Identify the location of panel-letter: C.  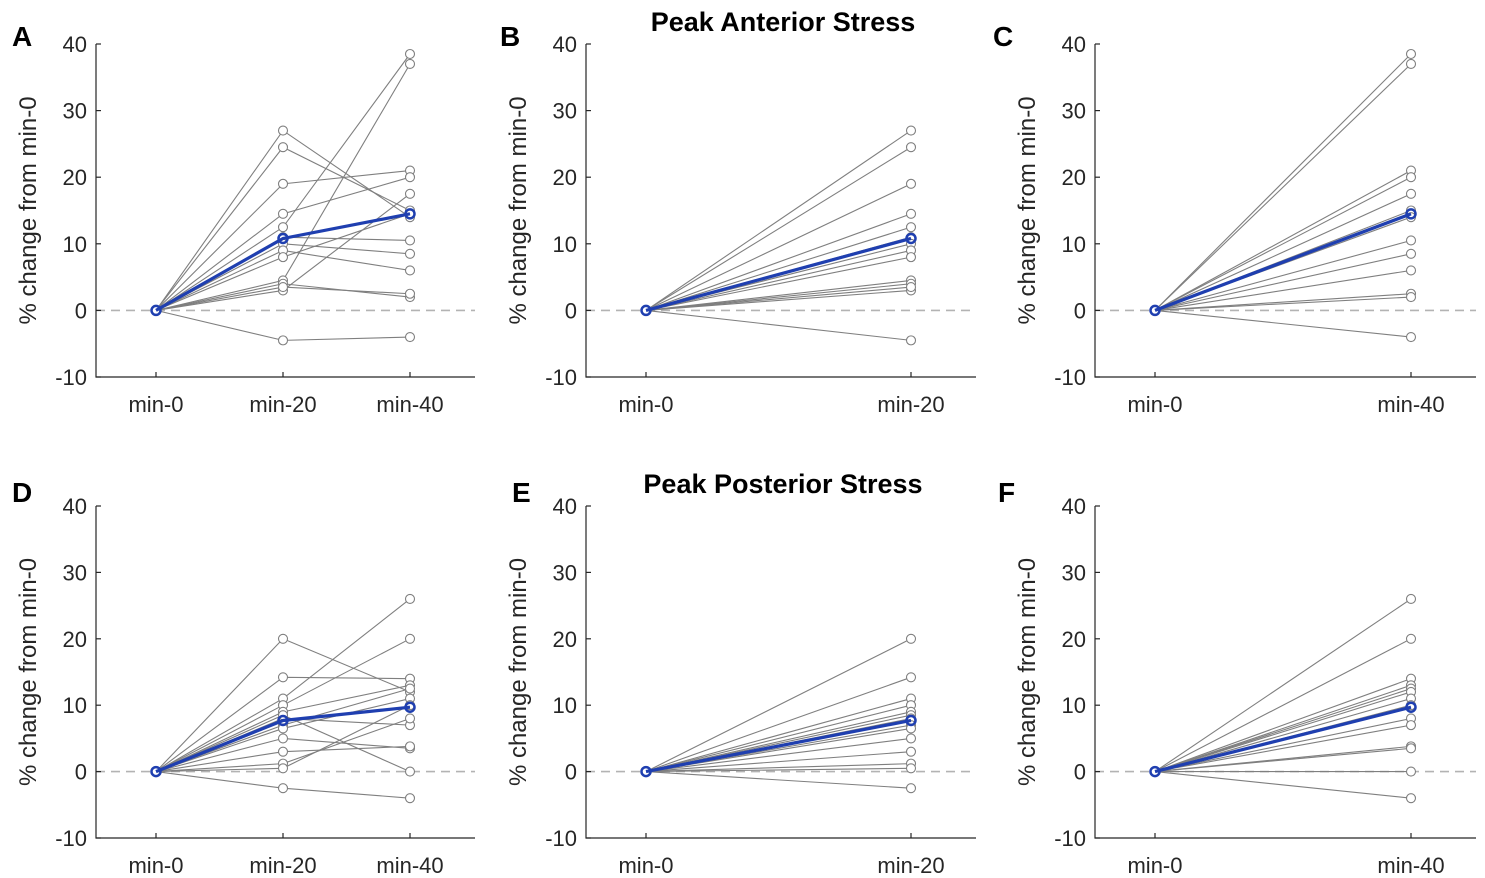
(1003, 36).